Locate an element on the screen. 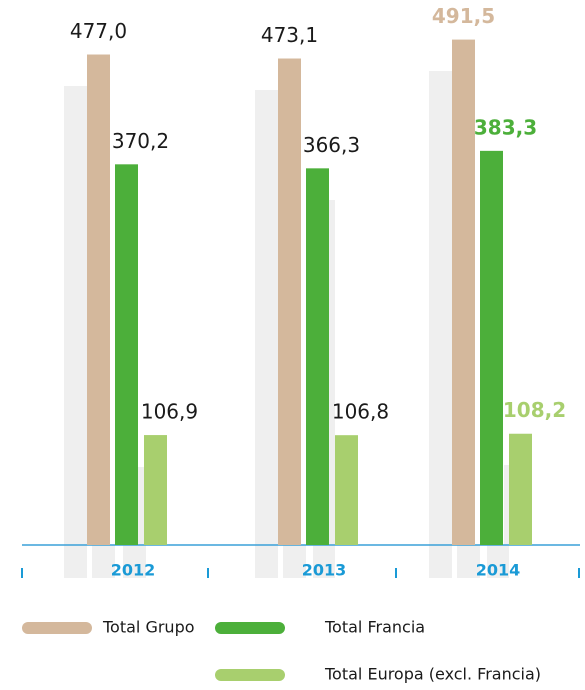 The width and height of the screenshot is (585, 690). value-label: 108,2 is located at coordinates (534, 410).